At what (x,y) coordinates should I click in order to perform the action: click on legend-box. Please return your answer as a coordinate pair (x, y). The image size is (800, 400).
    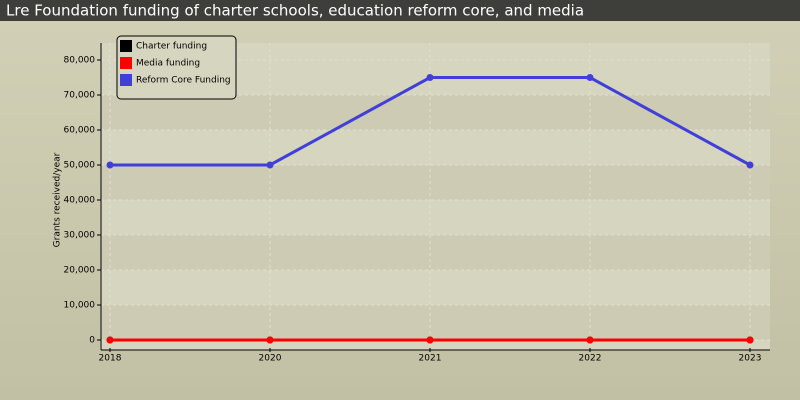
    Looking at the image, I should click on (176, 67).